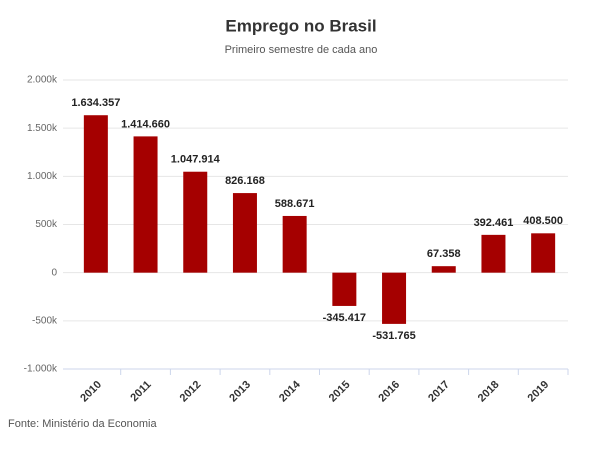  What do you see at coordinates (196, 160) in the screenshot?
I see `value-label: 1.047.914` at bounding box center [196, 160].